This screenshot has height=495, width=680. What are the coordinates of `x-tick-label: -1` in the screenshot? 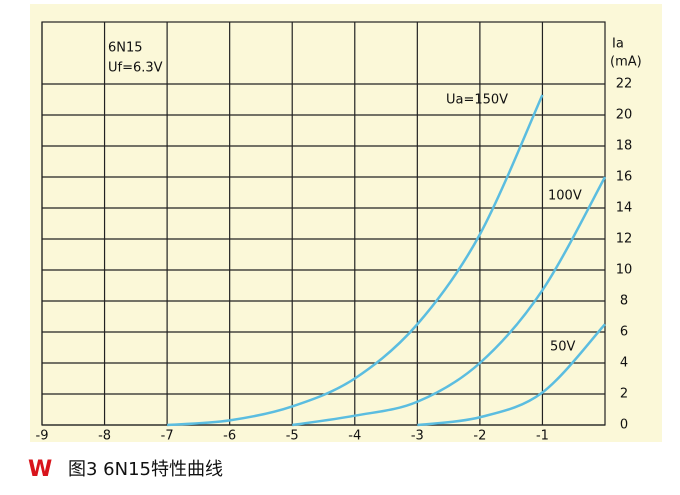 It's located at (542, 436).